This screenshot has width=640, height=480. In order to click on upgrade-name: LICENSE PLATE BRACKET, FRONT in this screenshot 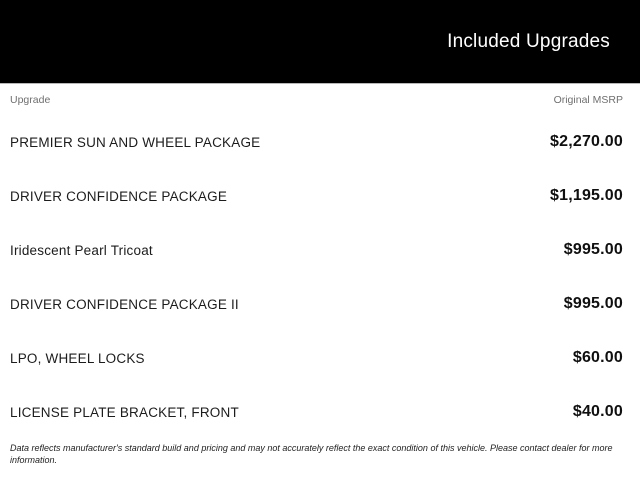, I will do `click(124, 412)`.